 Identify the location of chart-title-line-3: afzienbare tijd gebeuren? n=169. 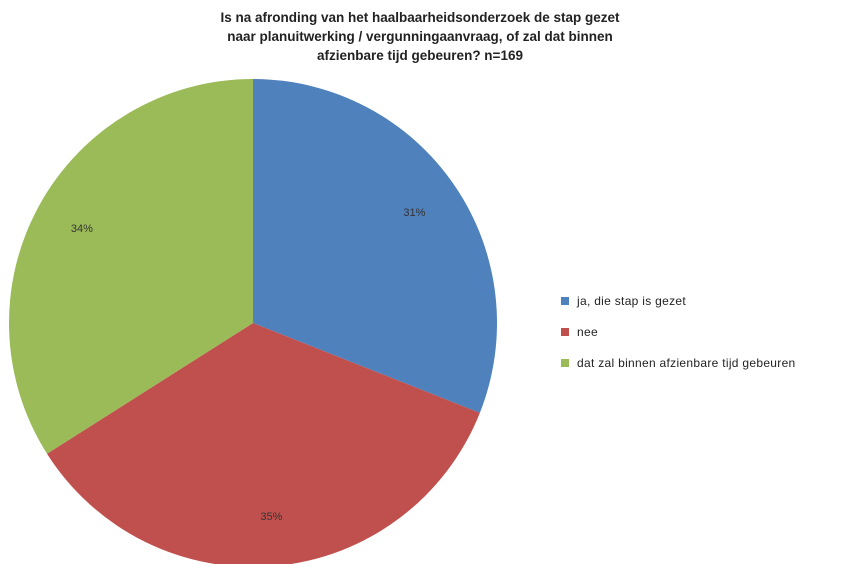
(420, 55).